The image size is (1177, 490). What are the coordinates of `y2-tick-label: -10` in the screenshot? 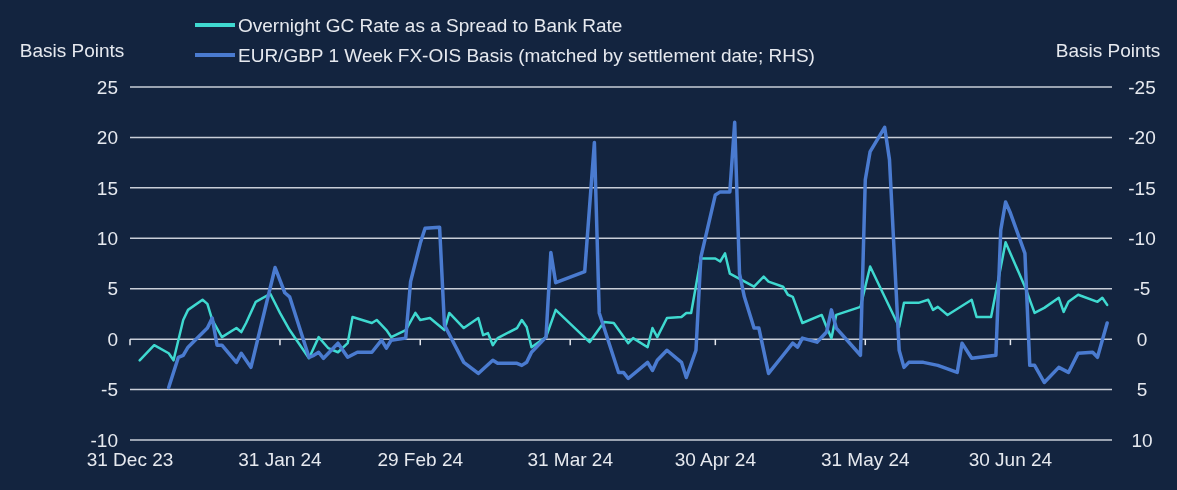 It's located at (1142, 238).